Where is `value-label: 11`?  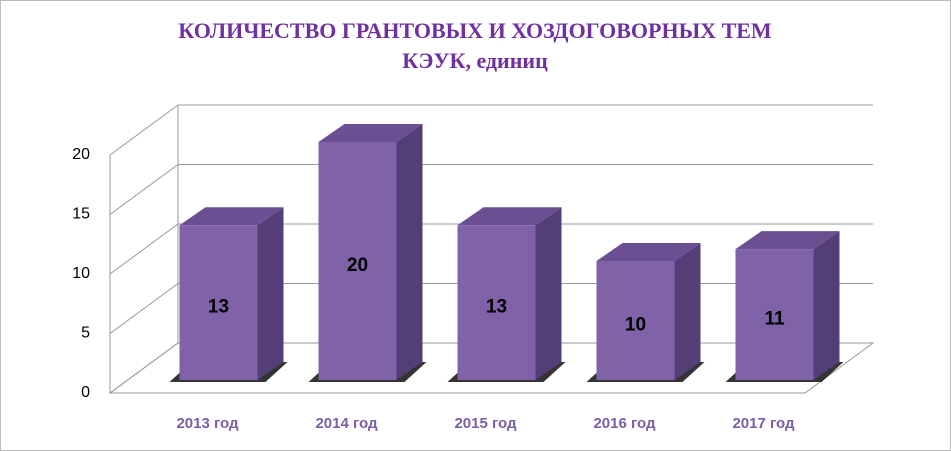
value-label: 11 is located at coordinates (774, 319).